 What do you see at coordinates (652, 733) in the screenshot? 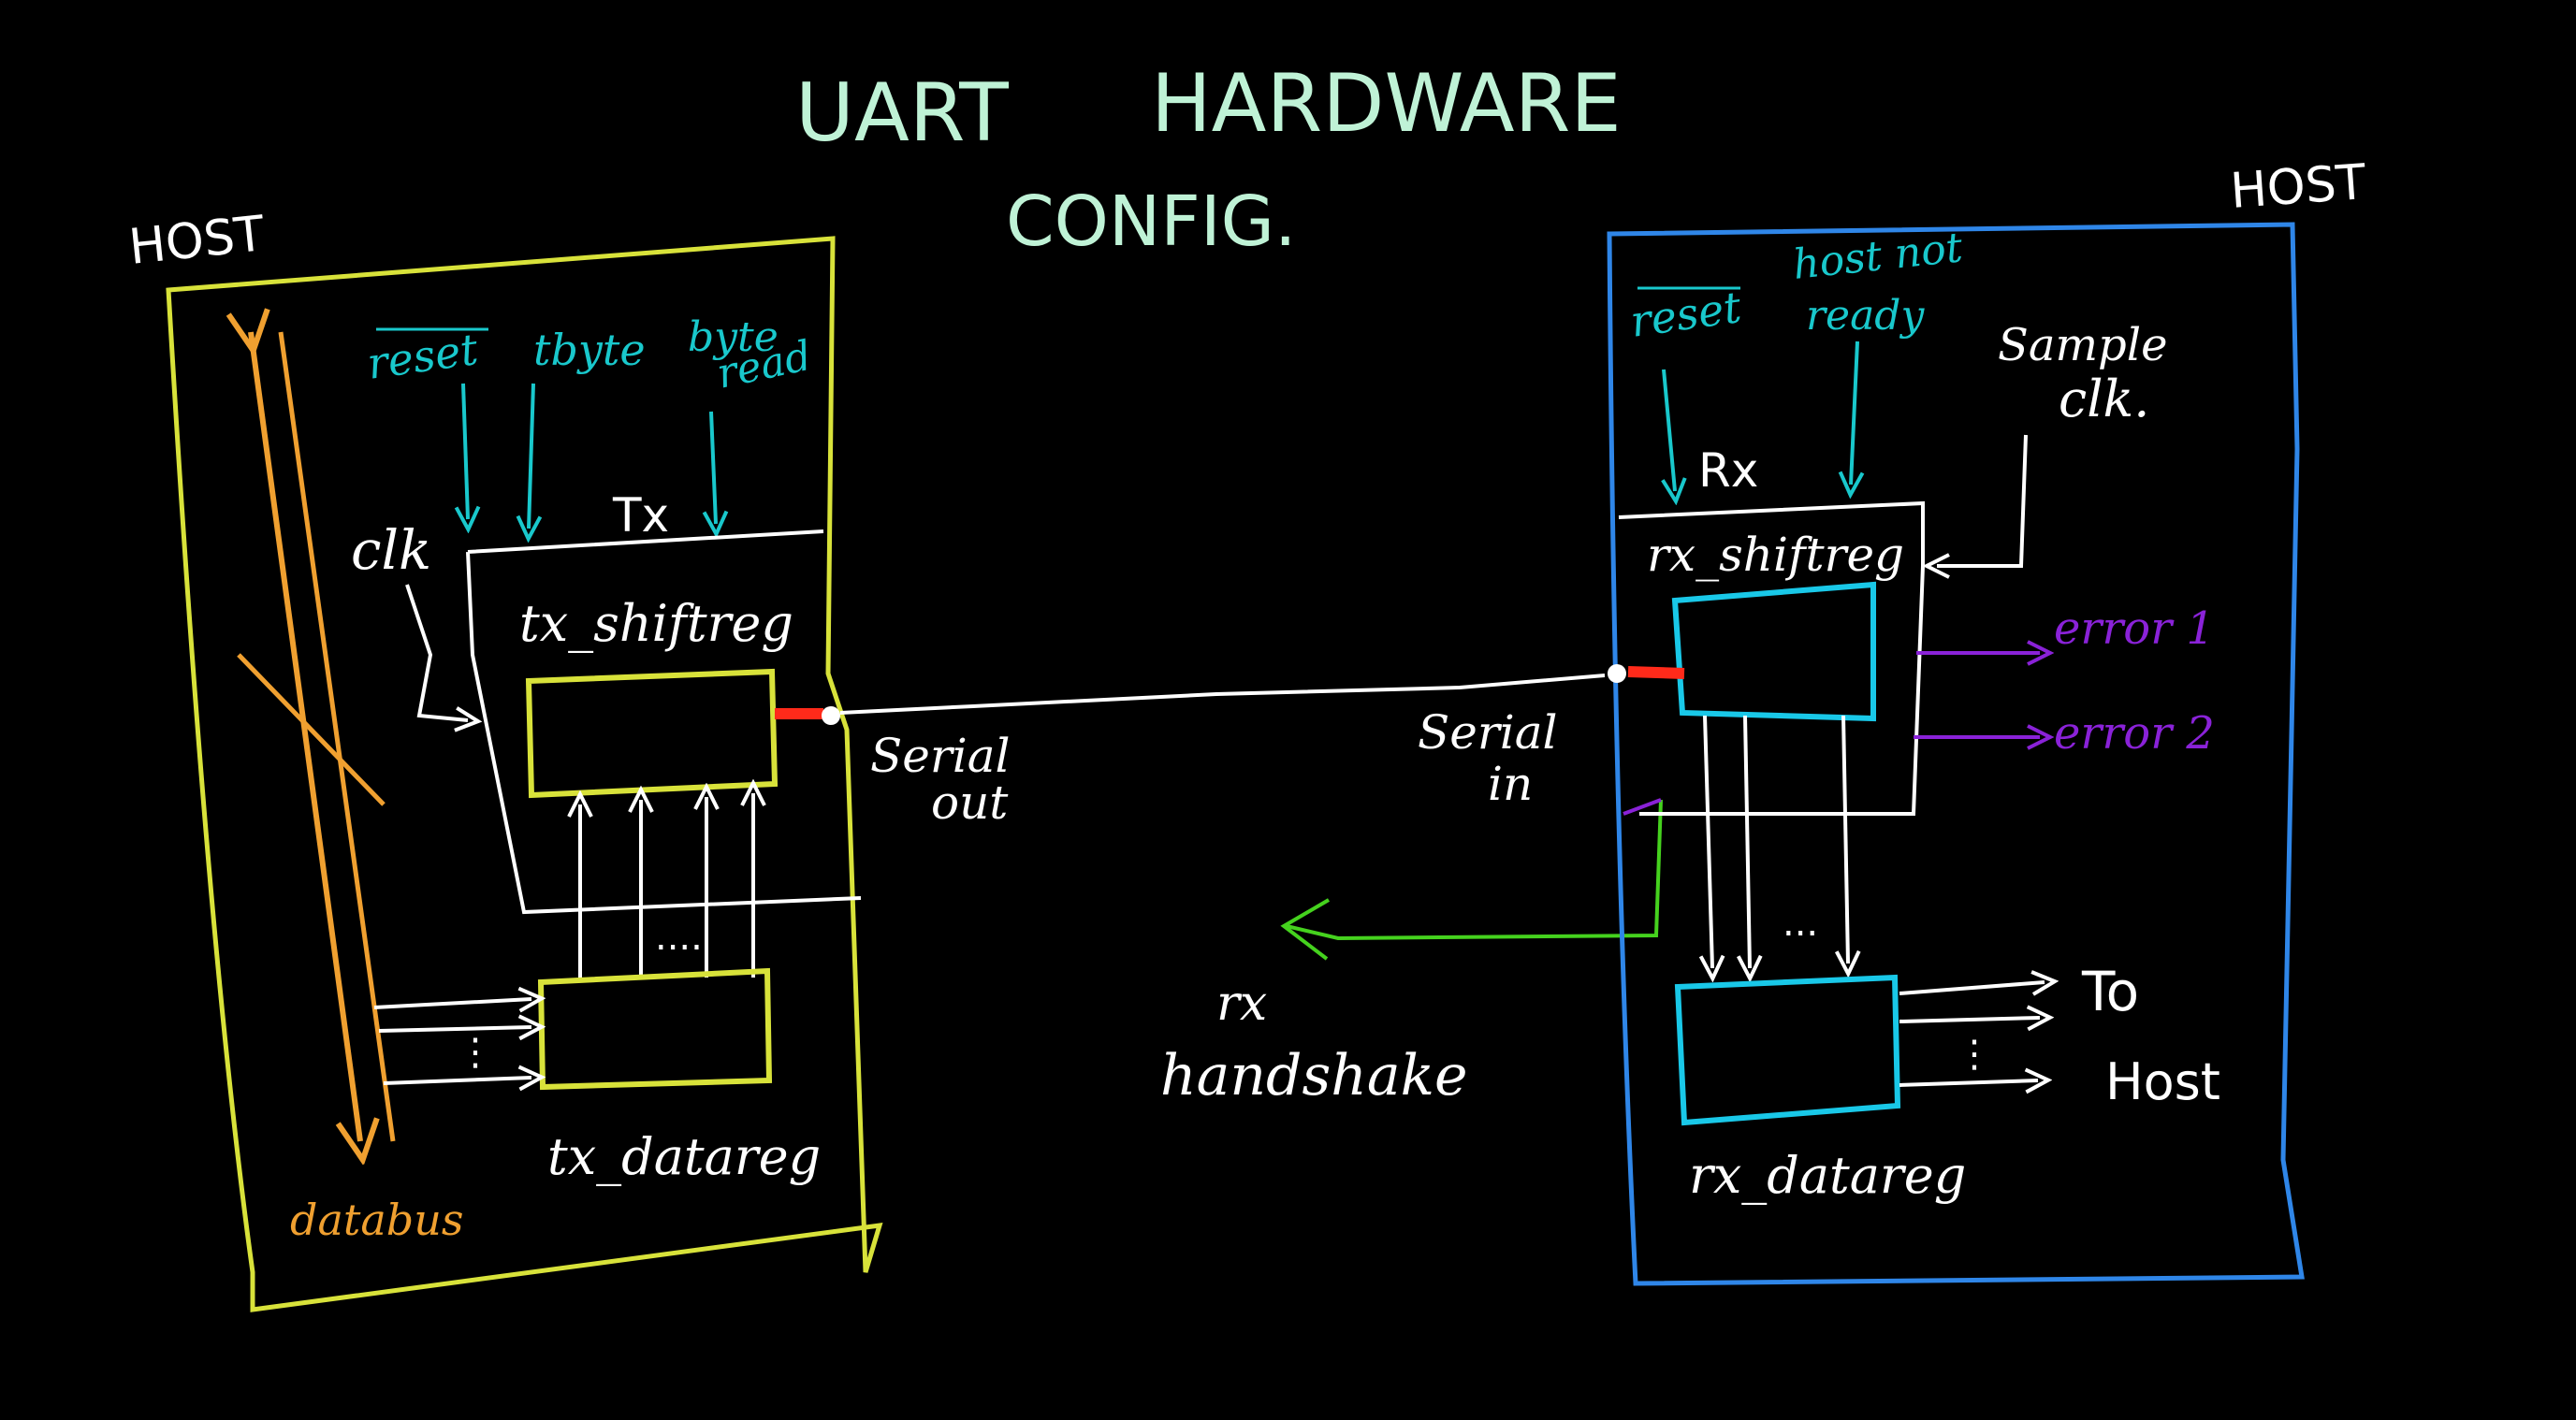
I see `tx-shiftreg-box` at bounding box center [652, 733].